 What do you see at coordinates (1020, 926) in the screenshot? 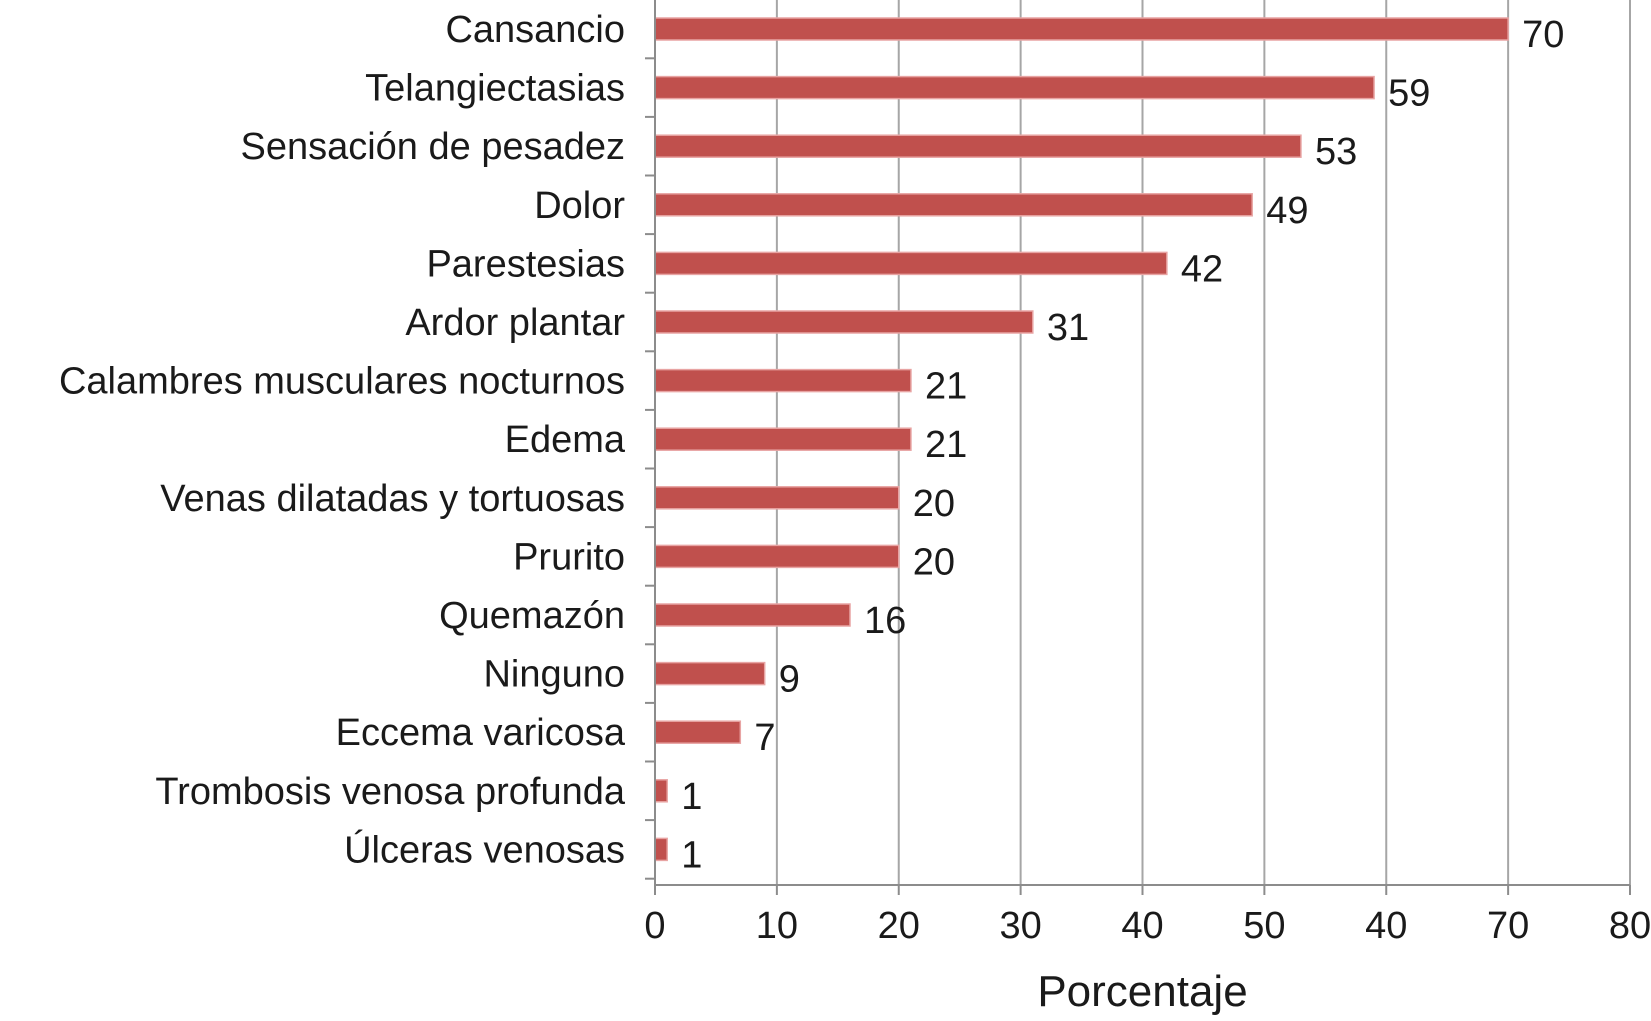
I see `x-tick-label: 30` at bounding box center [1020, 926].